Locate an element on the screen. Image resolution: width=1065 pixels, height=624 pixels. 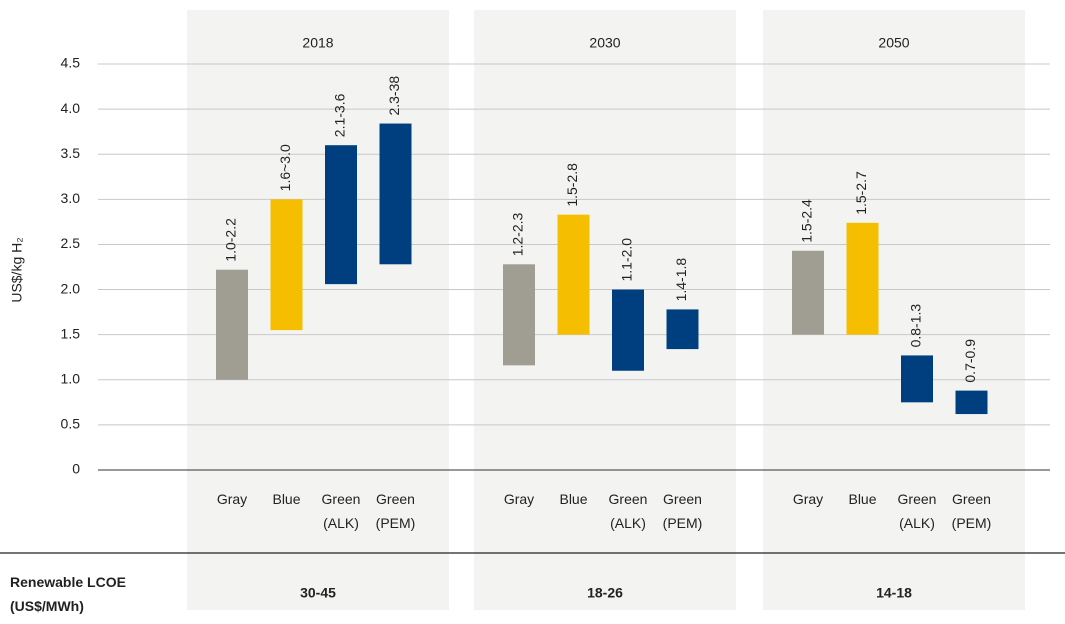
value-label: 0.8-1.3 is located at coordinates (916, 326).